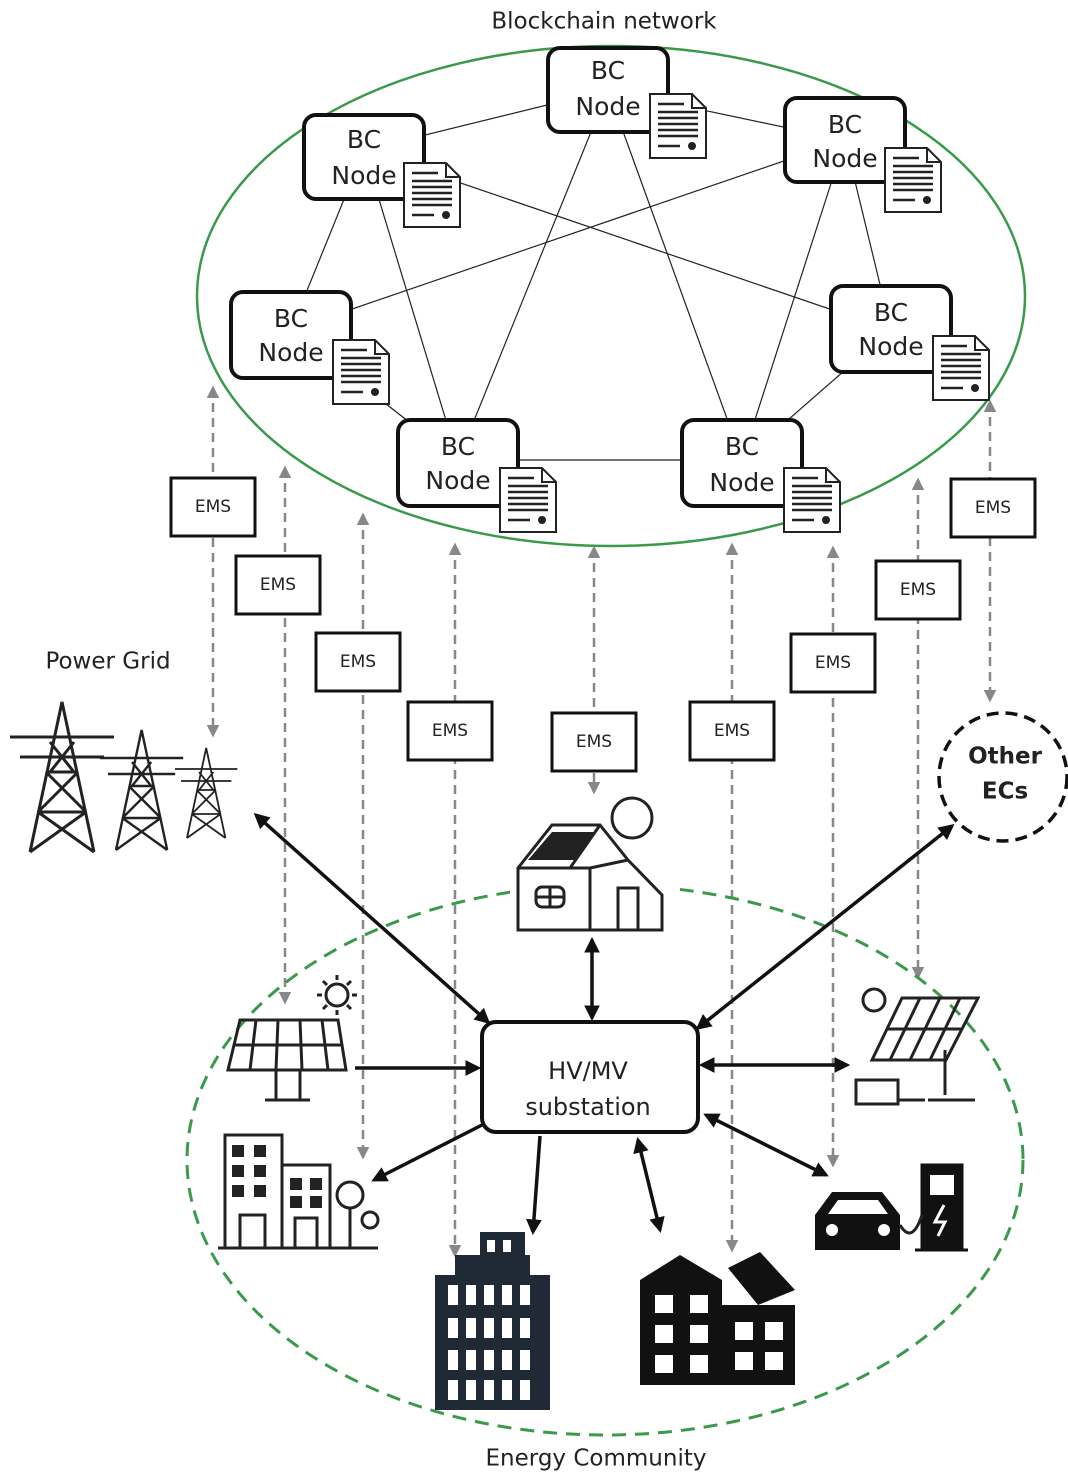 Image resolution: width=1068 pixels, height=1475 pixels. What do you see at coordinates (1005, 757) in the screenshot?
I see `other-ecs-label: Other` at bounding box center [1005, 757].